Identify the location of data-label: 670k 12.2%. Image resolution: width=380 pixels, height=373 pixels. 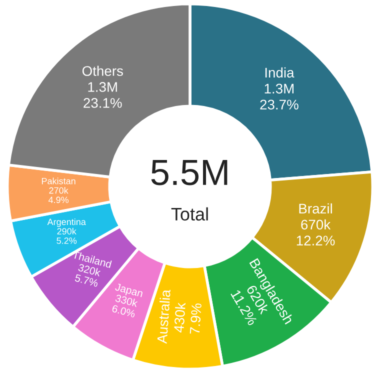
(315, 232).